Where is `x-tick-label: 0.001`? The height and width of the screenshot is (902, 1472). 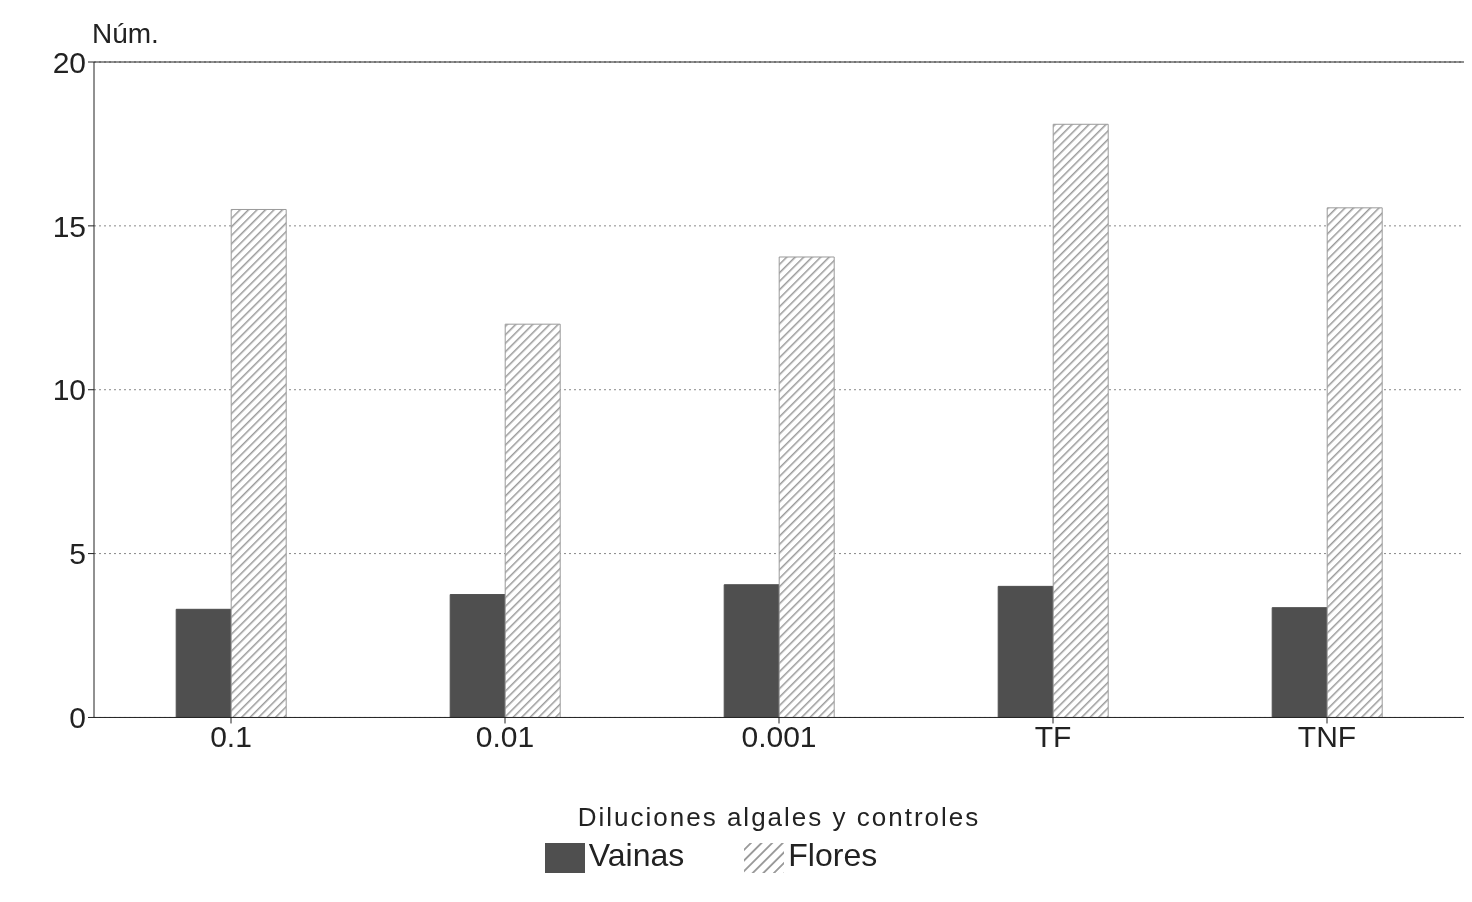 x-tick-label: 0.001 is located at coordinates (779, 736).